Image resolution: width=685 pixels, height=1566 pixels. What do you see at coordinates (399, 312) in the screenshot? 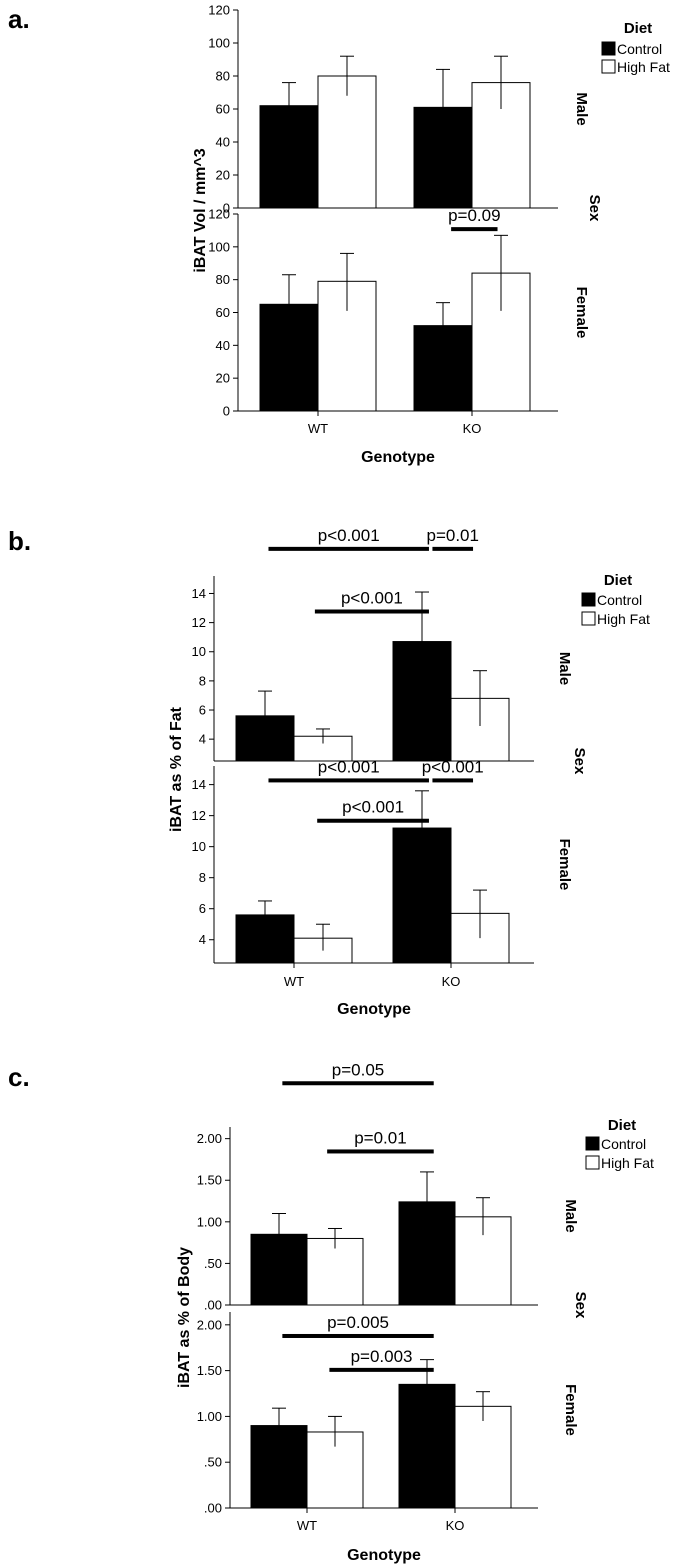
I see `facet-female: 0 20 40 60 80 100 120 Female p=0.09` at bounding box center [399, 312].